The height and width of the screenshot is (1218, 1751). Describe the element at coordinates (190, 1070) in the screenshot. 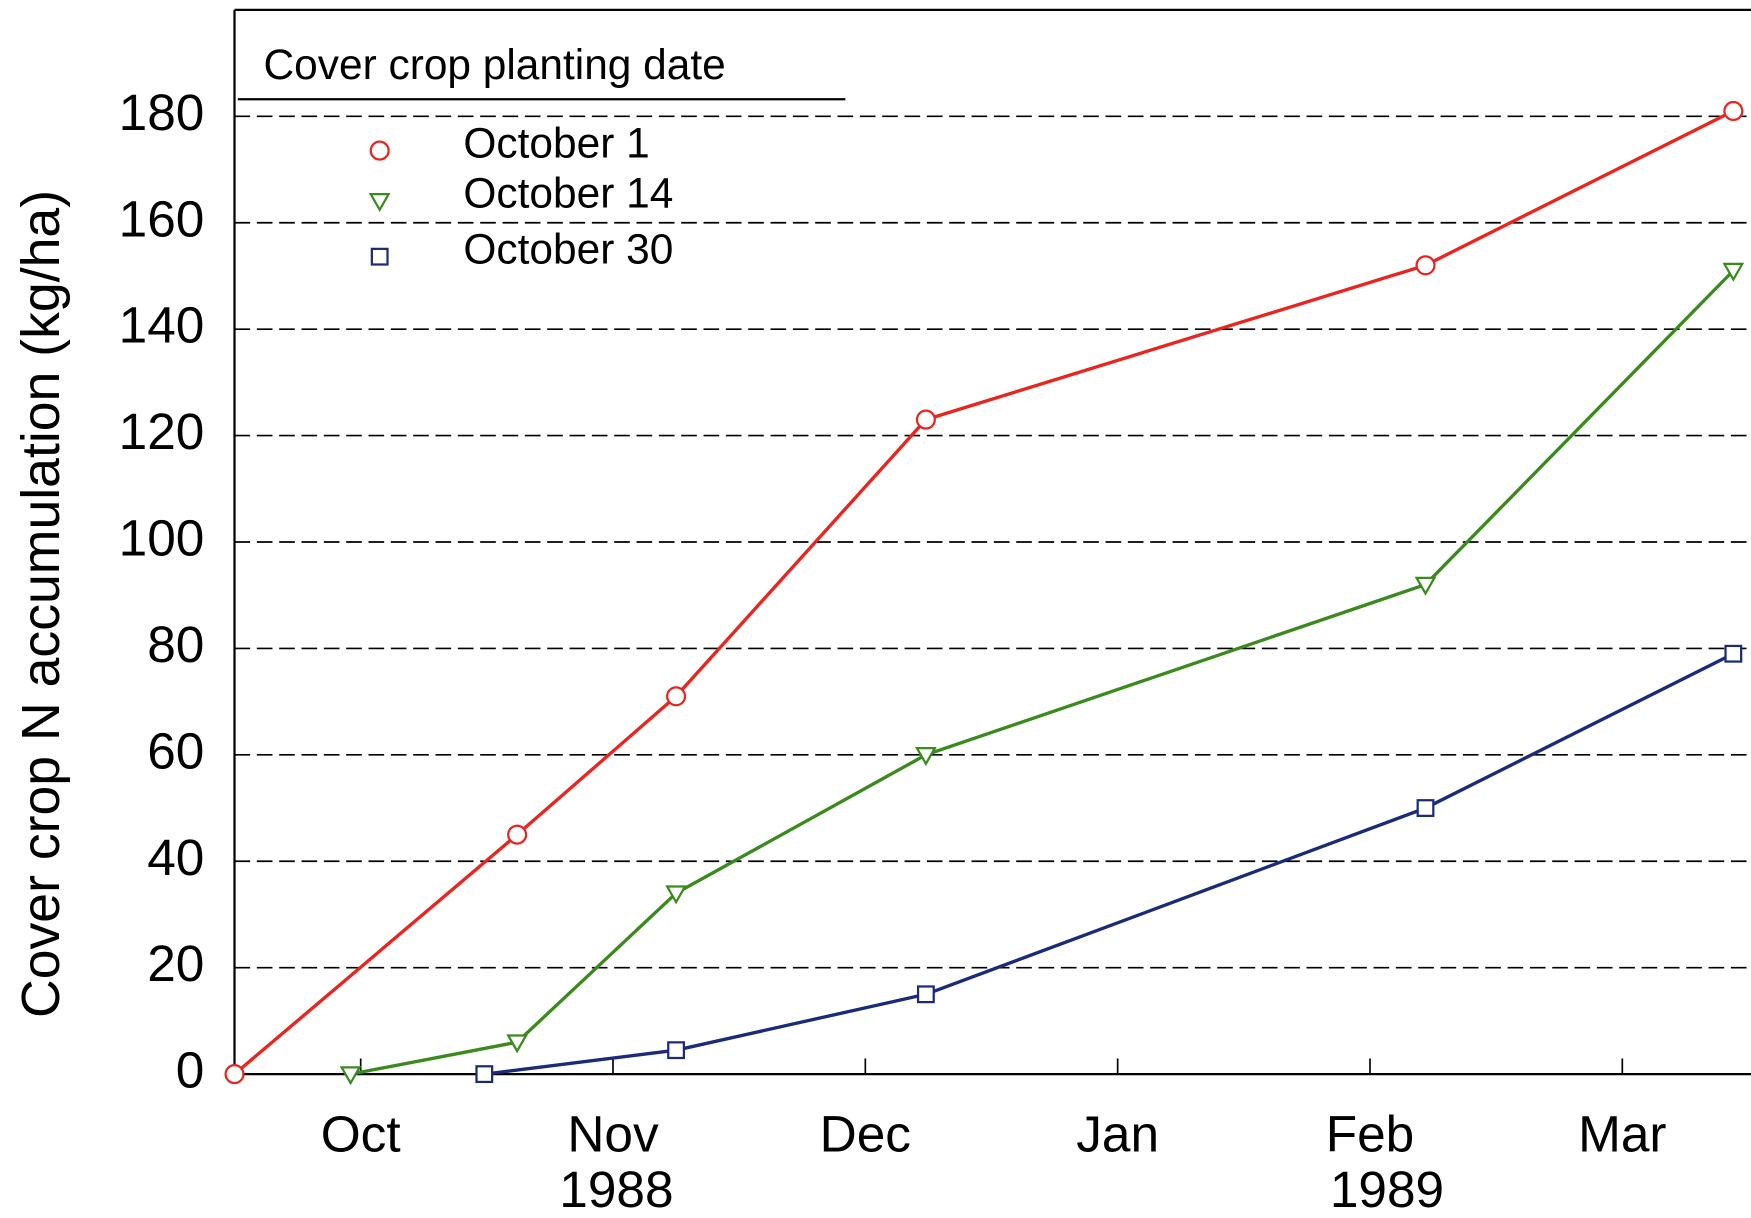

I see `y-tick-label: 0` at that location.